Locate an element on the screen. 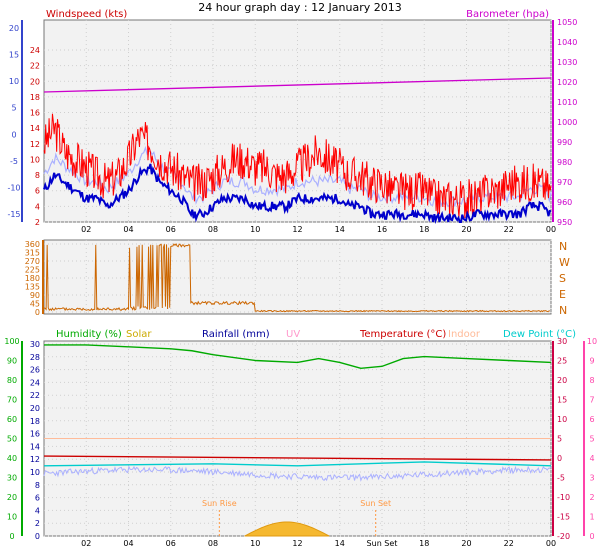  y-outer-tick-label: 5 is located at coordinates (13, 108).